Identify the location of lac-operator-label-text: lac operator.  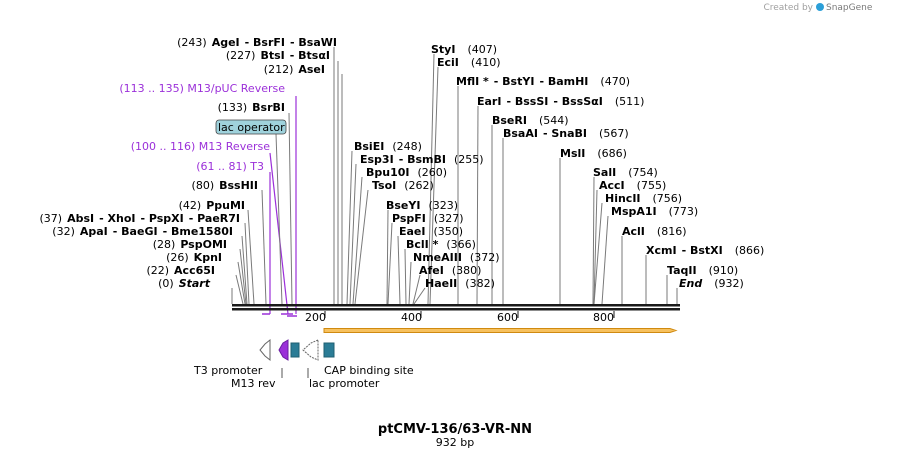
(251, 127).